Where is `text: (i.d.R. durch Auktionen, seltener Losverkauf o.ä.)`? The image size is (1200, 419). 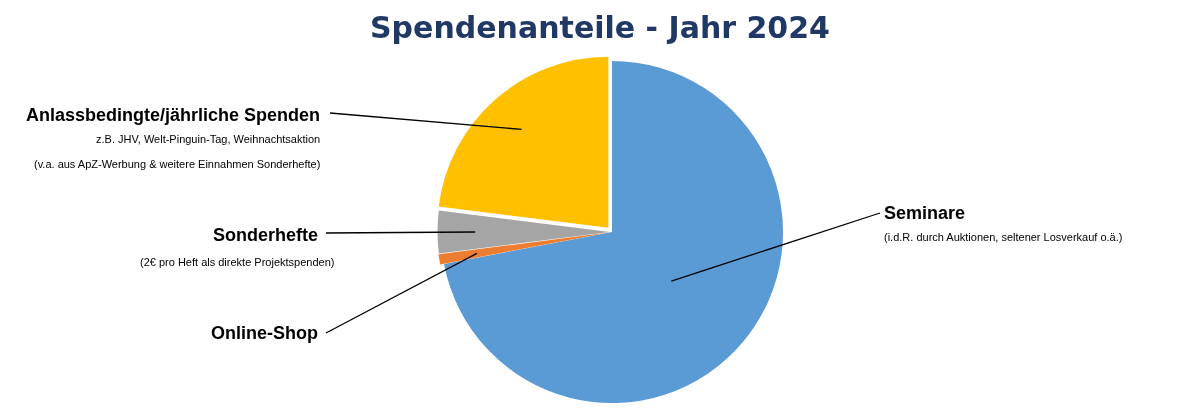
text: (i.d.R. durch Auktionen, seltener Losverkauf o.ä.) is located at coordinates (1003, 237).